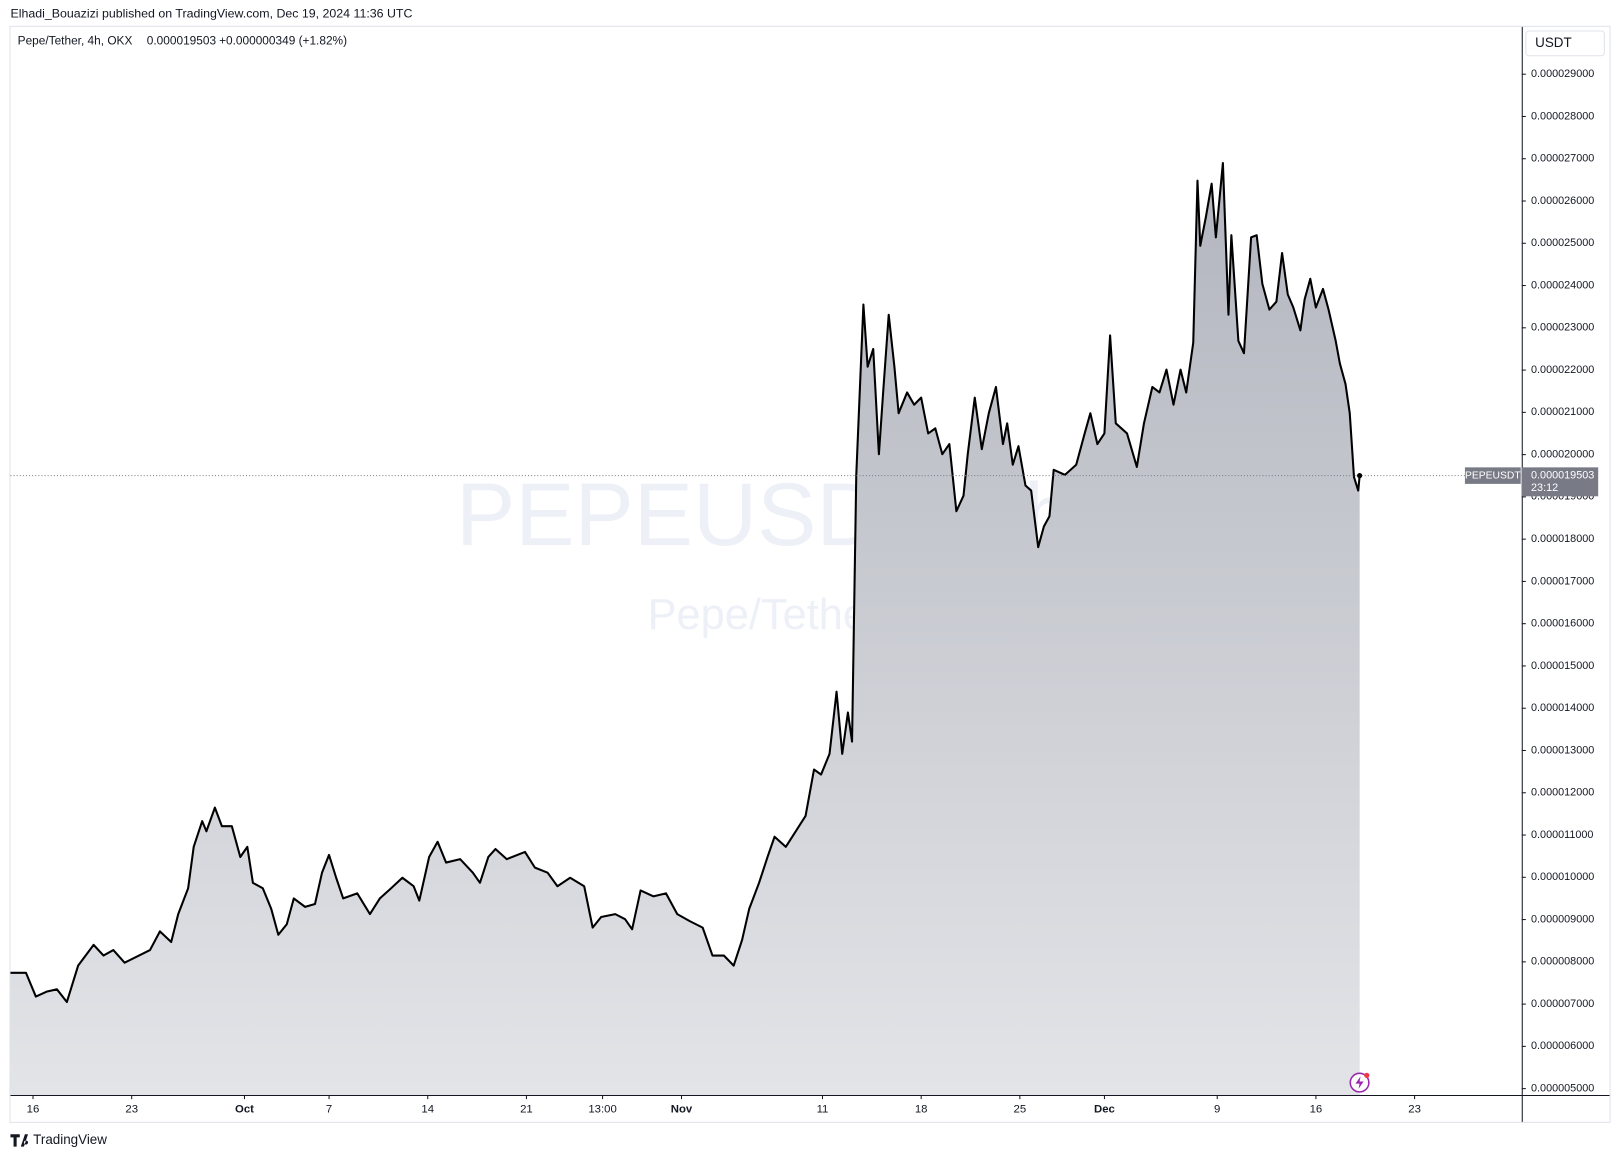 This screenshot has height=1158, width=1620. I want to click on brand-logo: TradingView, so click(58, 1139).